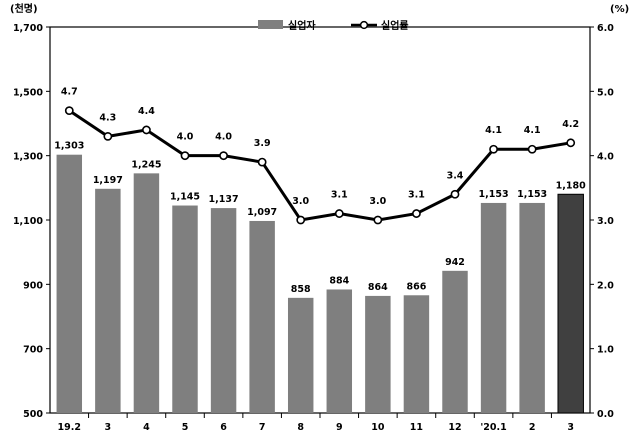  Describe the element at coordinates (395, 25) in the screenshot. I see `legend-line-label: 실업률` at that location.